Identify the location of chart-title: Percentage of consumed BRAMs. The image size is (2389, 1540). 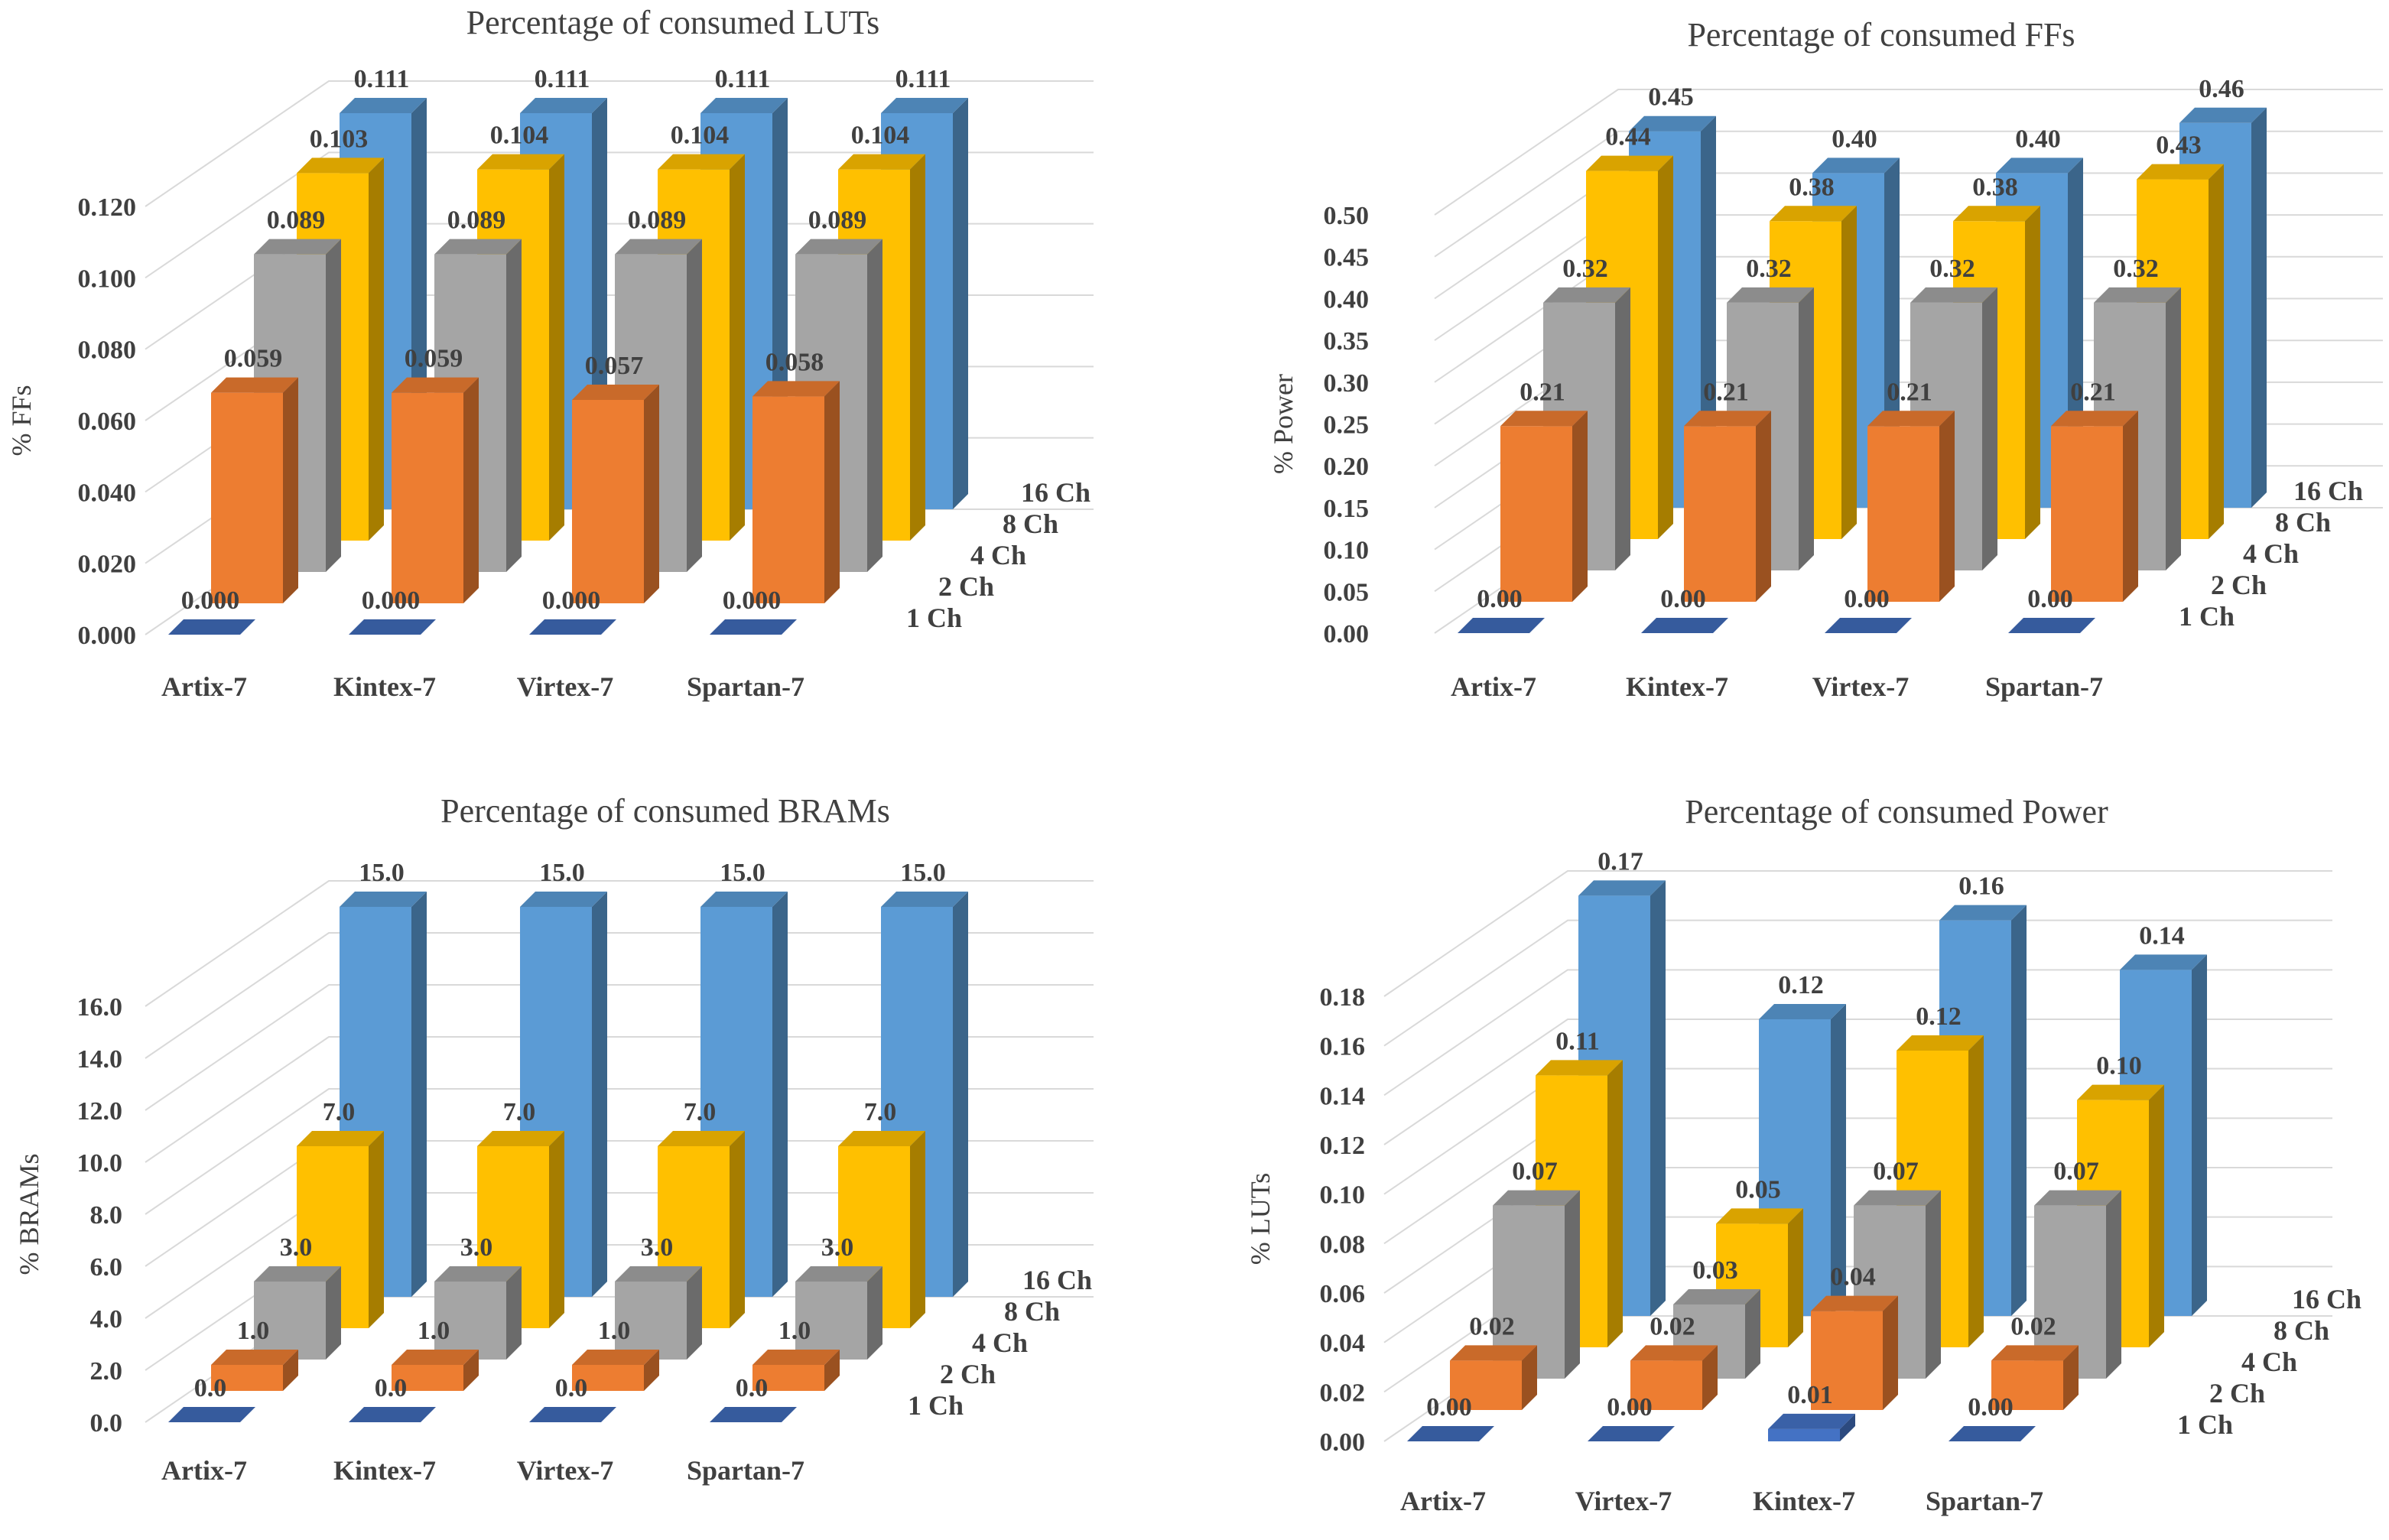
(665, 811).